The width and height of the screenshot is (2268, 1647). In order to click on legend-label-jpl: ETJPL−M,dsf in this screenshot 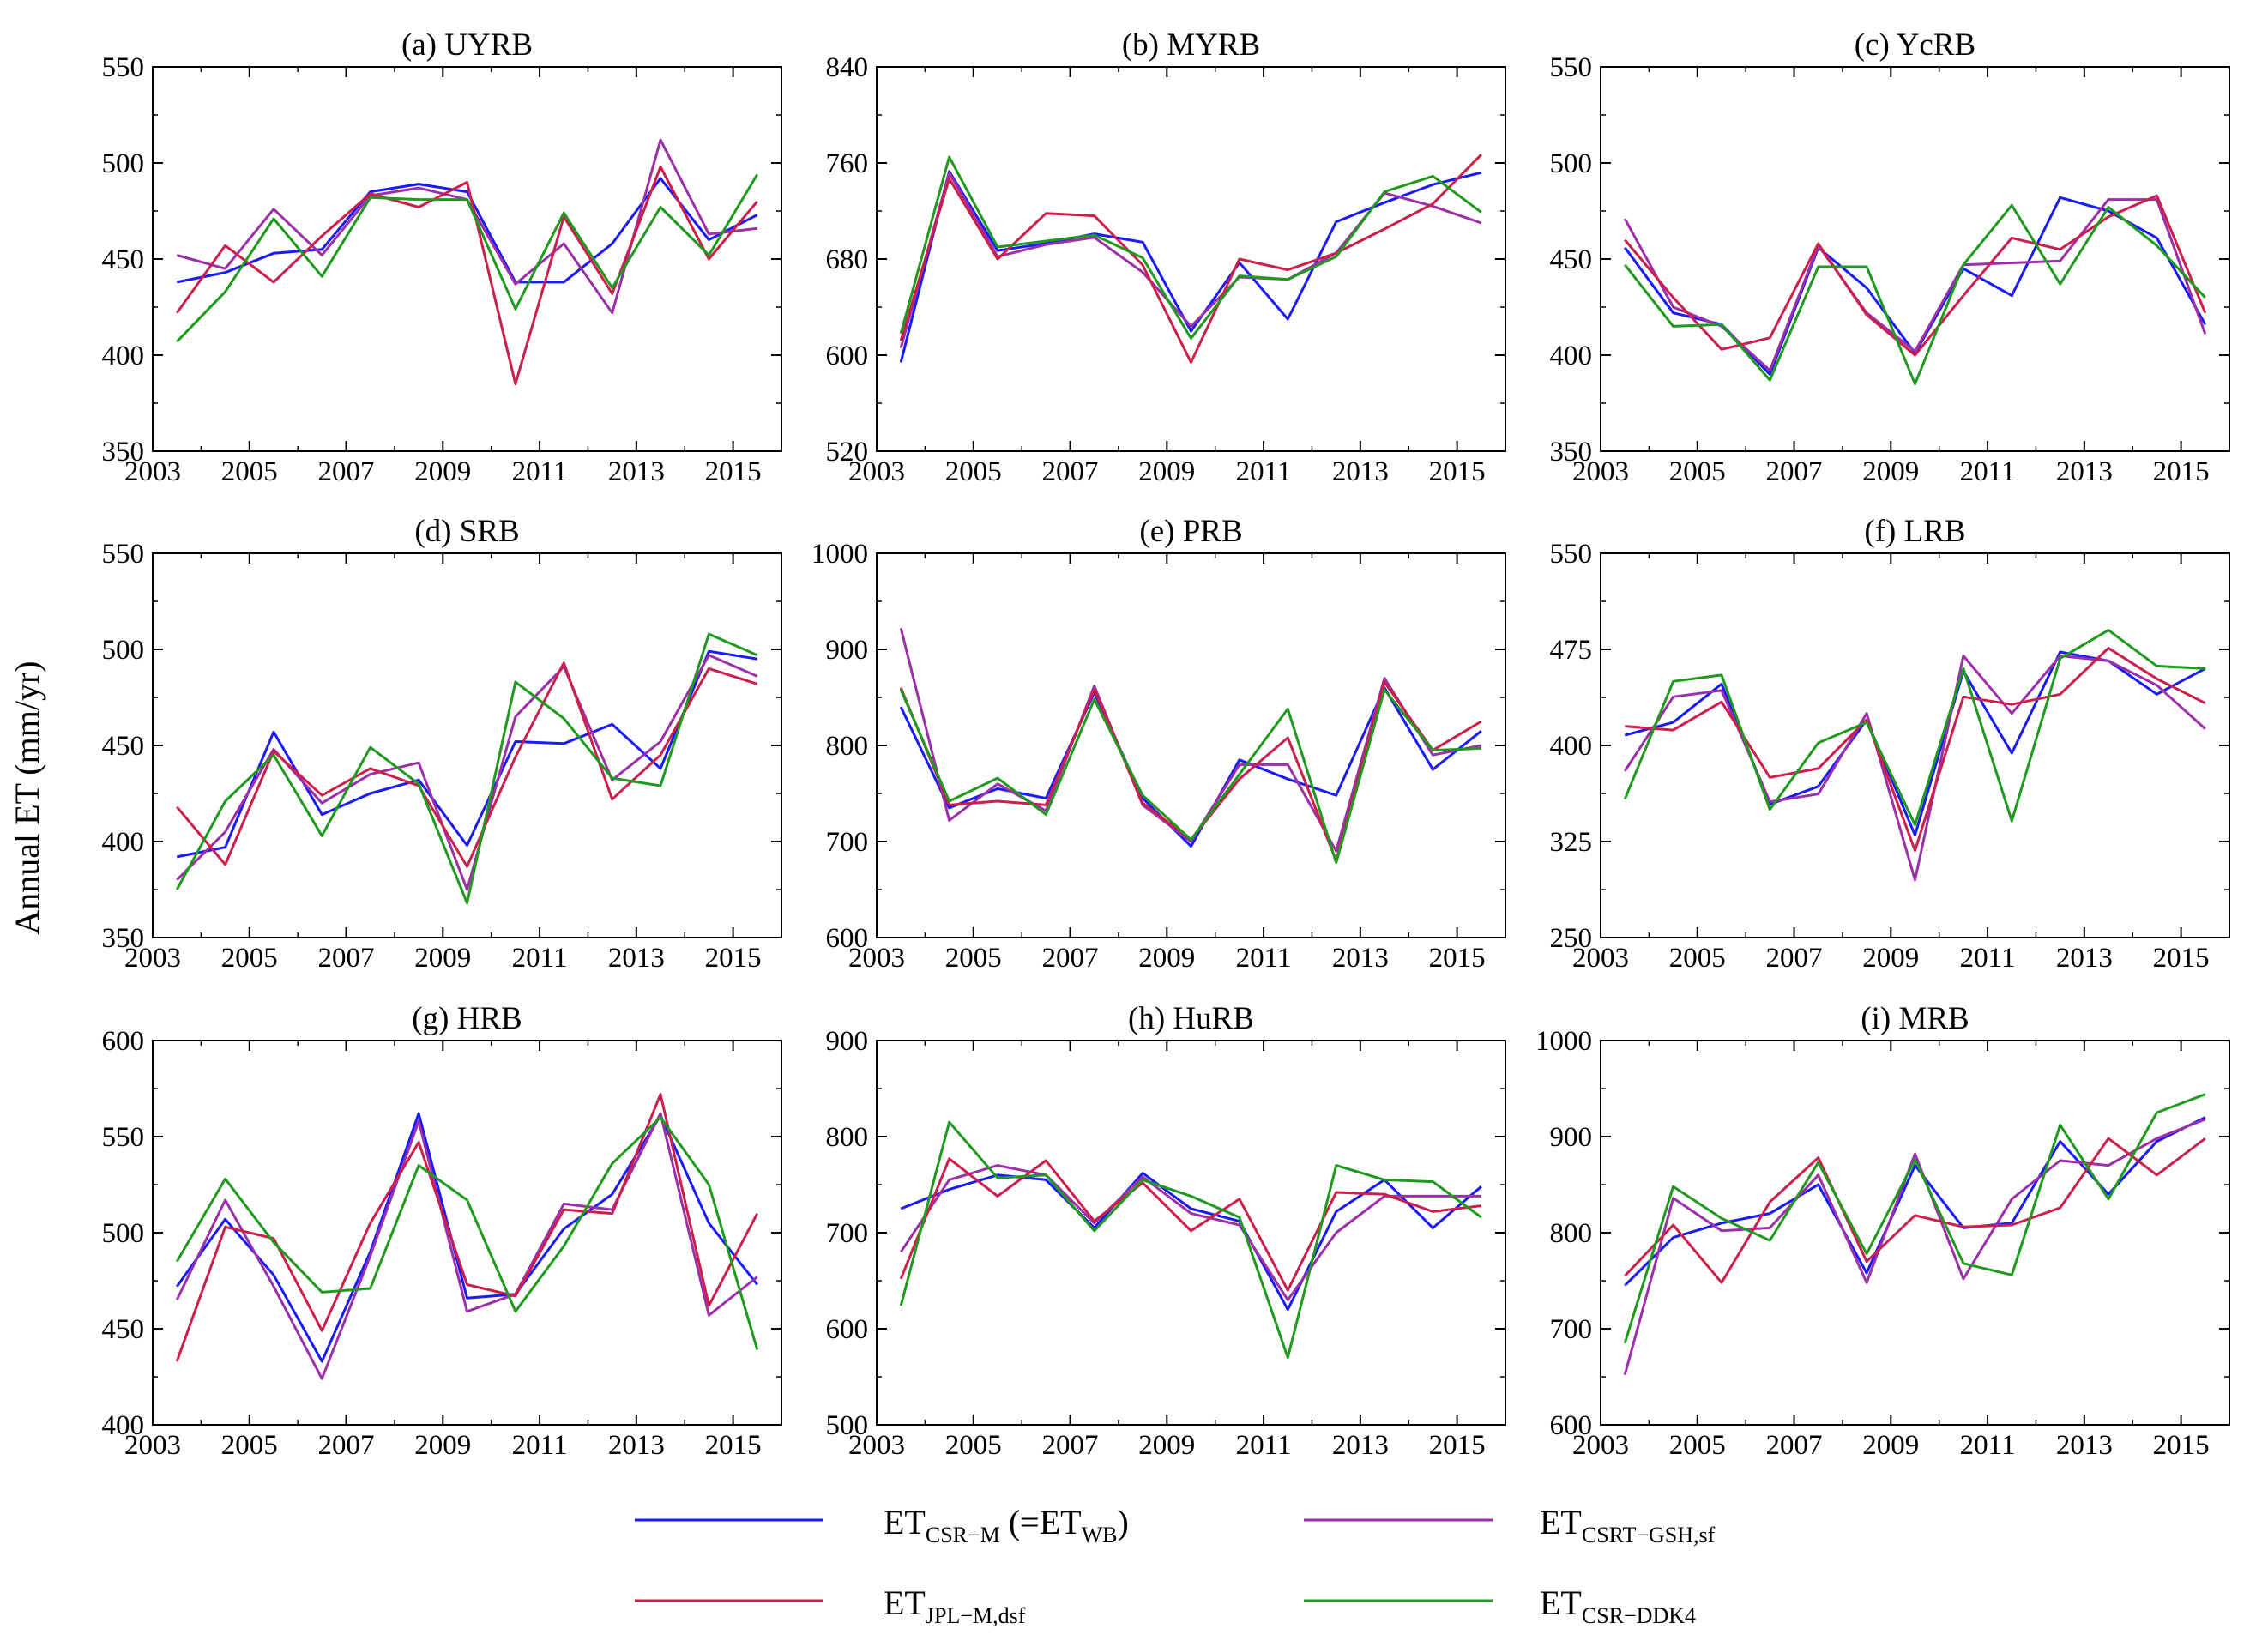, I will do `click(955, 1606)`.